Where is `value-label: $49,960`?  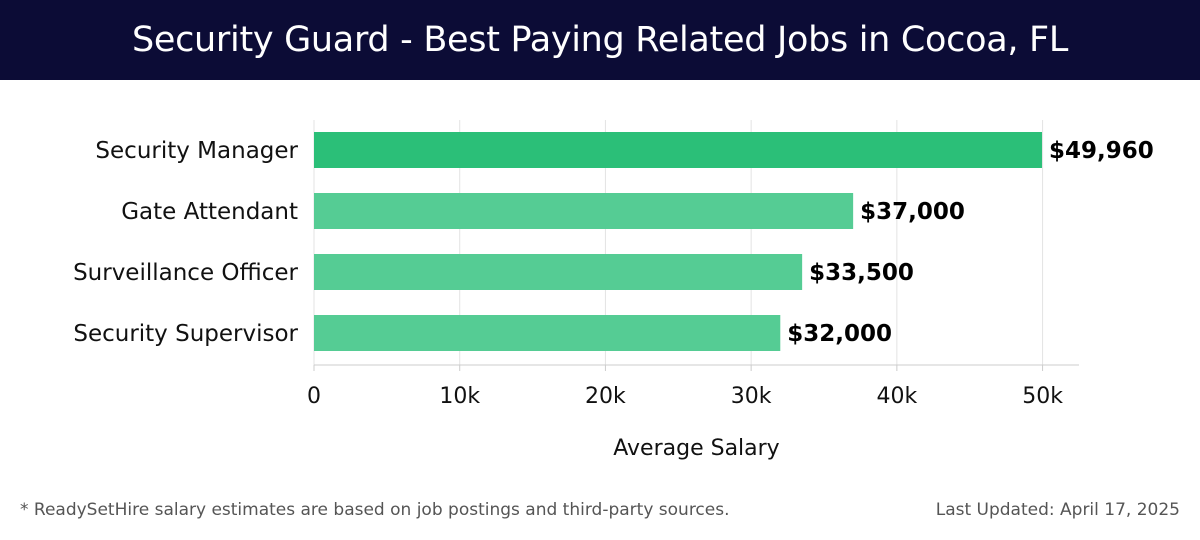 value-label: $49,960 is located at coordinates (1101, 151).